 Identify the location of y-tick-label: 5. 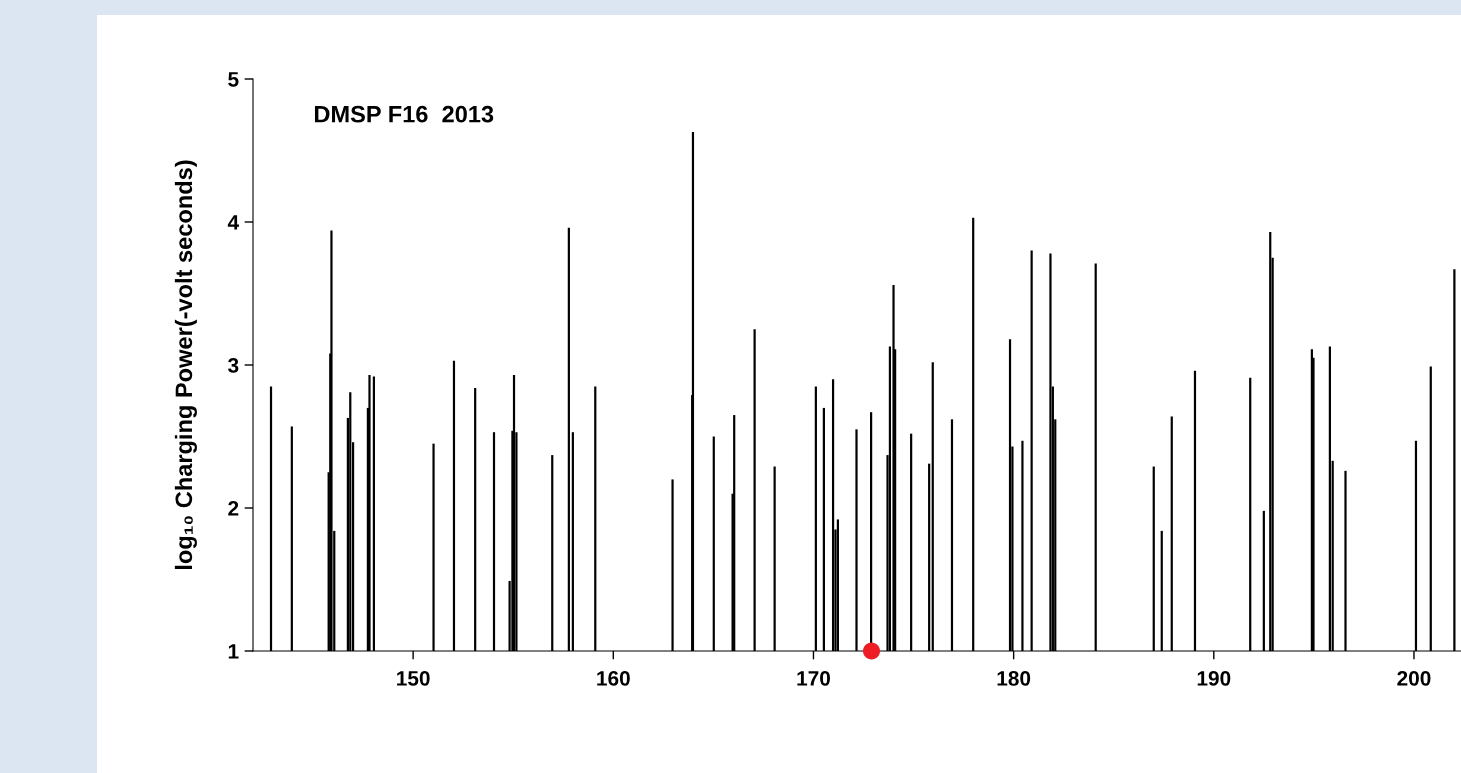
(233, 79).